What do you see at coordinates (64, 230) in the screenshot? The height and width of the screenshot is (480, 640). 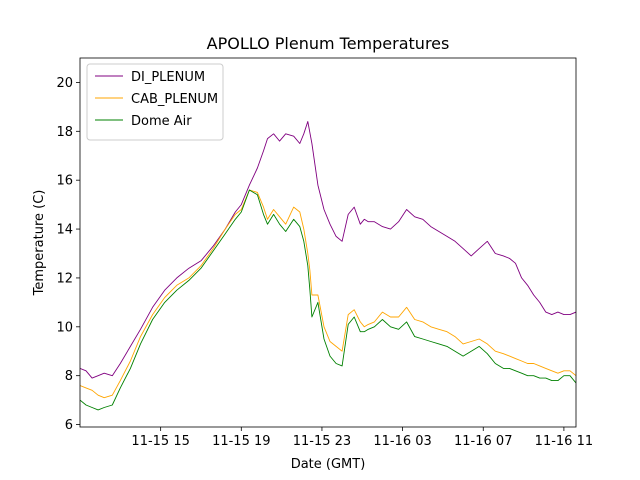 I see `y-tick-label: 14` at bounding box center [64, 230].